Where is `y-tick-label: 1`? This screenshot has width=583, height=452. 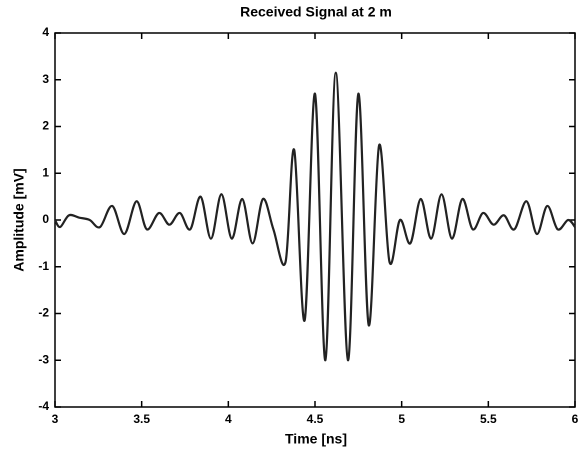
y-tick-label: 1 is located at coordinates (45, 172).